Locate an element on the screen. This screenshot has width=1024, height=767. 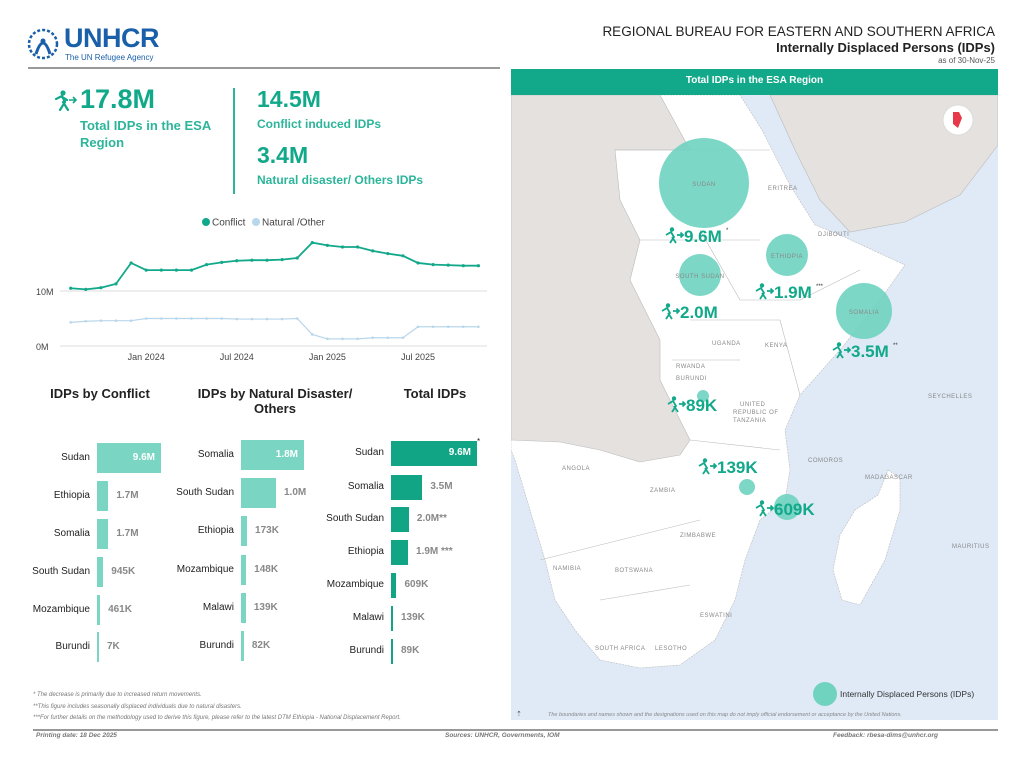
conflict-idps-label: Conflict induced IDPs is located at coordinates (319, 124).